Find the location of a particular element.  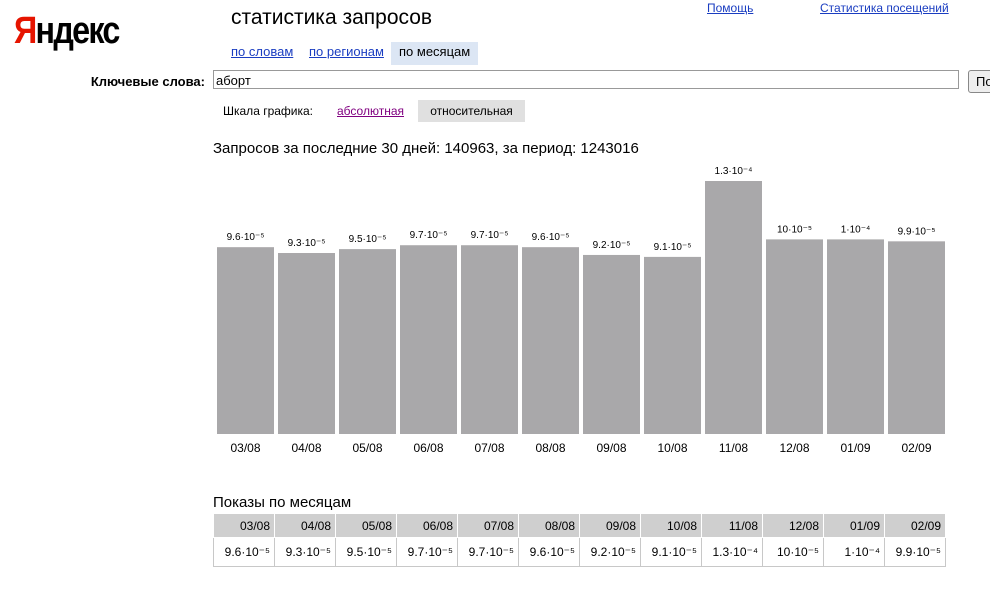

month-label: 06/08 is located at coordinates (428, 448).